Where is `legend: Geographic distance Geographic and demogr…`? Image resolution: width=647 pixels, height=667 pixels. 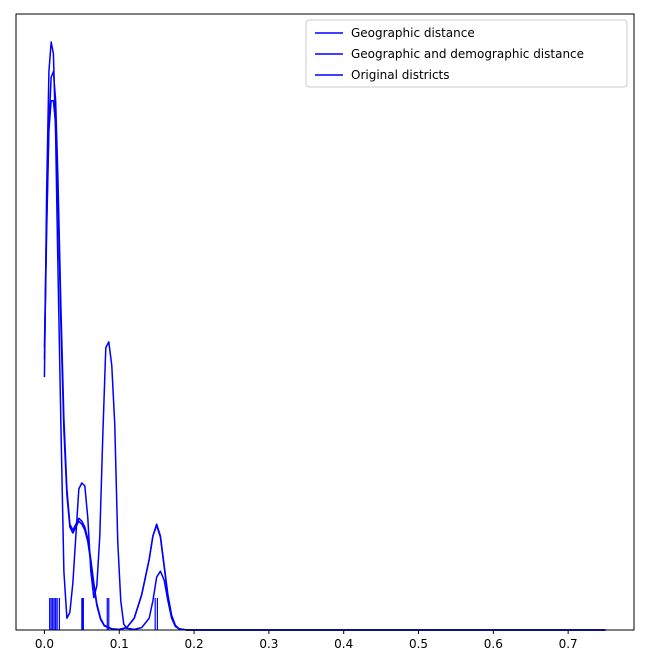 legend: Geographic distance Geographic and demogr… is located at coordinates (466, 53).